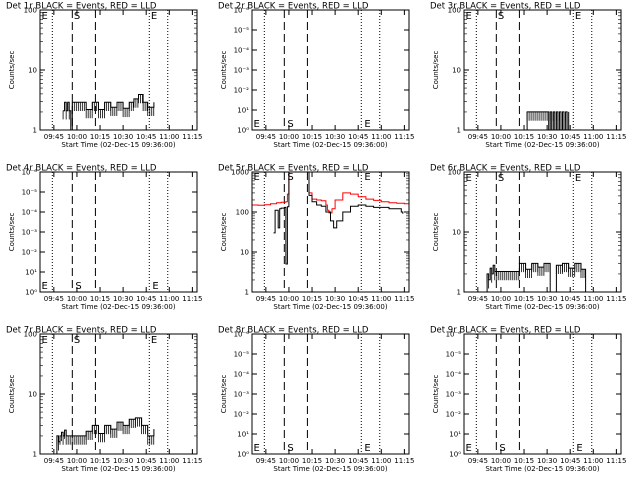  I want to click on y-tick-label: 100, so click(242, 213).